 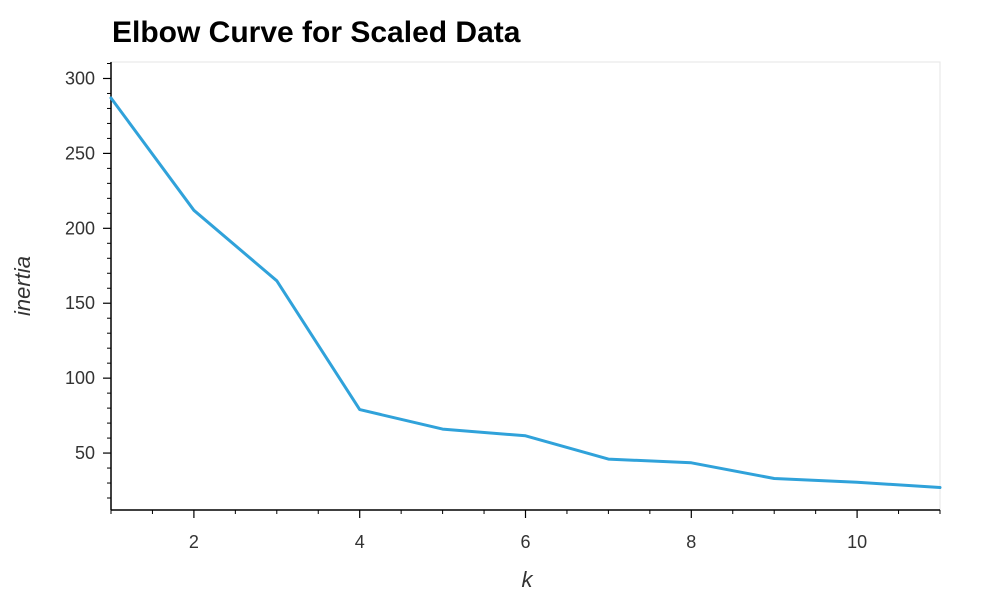 What do you see at coordinates (316, 32) in the screenshot?
I see `chart-title: Elbow Curve for Scaled Data` at bounding box center [316, 32].